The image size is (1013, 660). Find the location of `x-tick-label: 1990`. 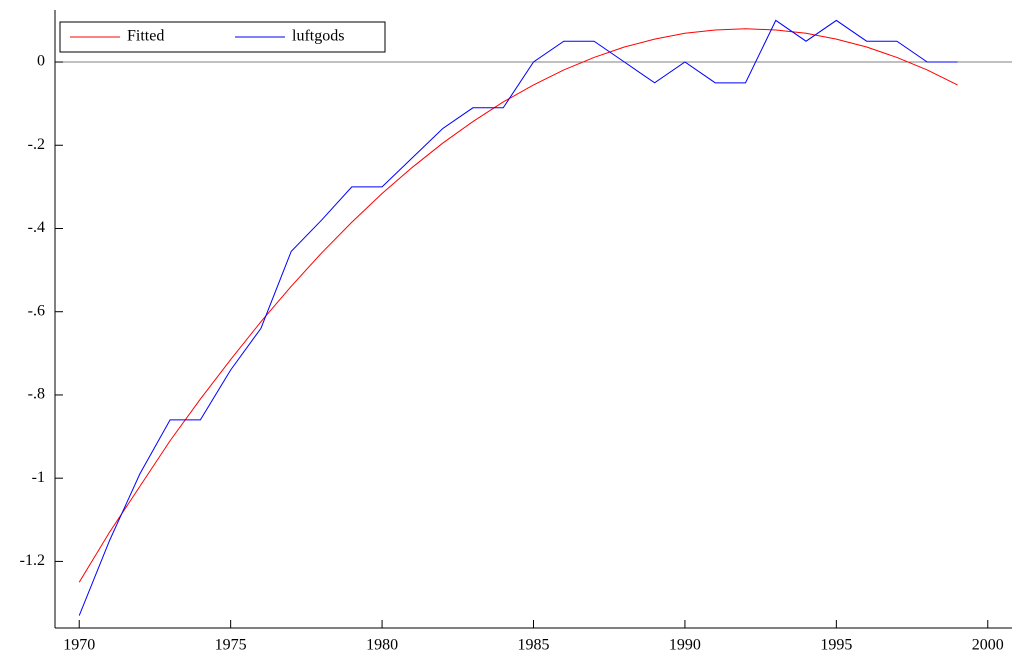

x-tick-label: 1990 is located at coordinates (685, 645).